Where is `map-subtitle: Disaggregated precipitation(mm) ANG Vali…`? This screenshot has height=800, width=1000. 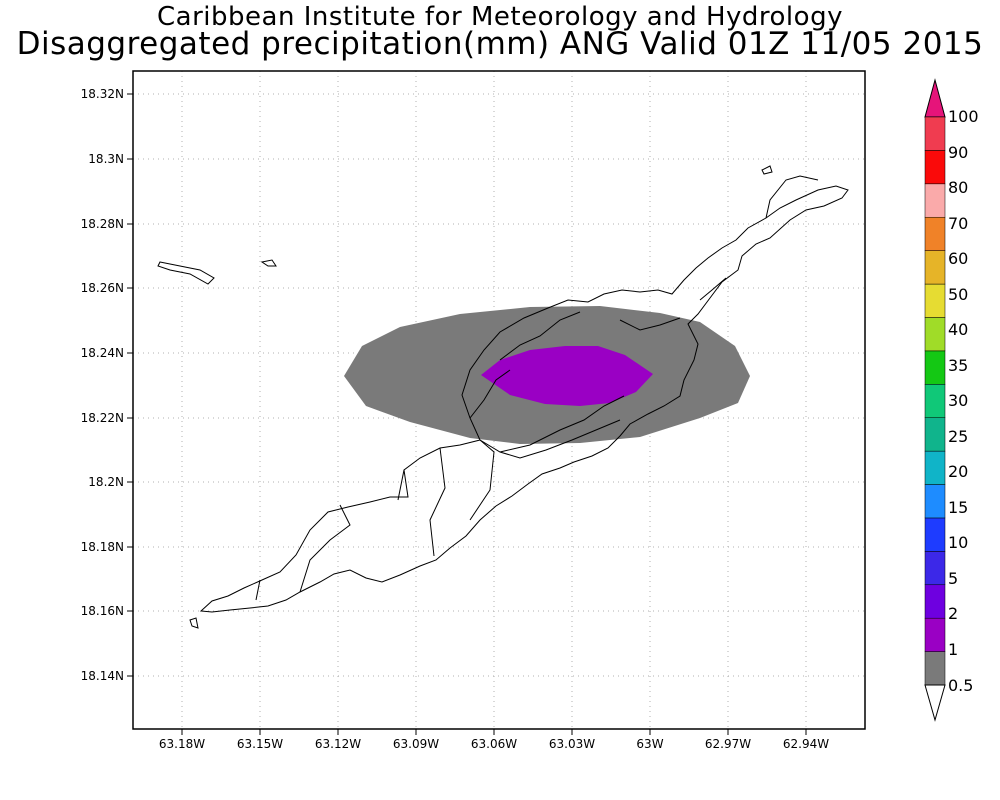 map-subtitle: Disaggregated precipitation(mm) ANG Vali… is located at coordinates (500, 44).